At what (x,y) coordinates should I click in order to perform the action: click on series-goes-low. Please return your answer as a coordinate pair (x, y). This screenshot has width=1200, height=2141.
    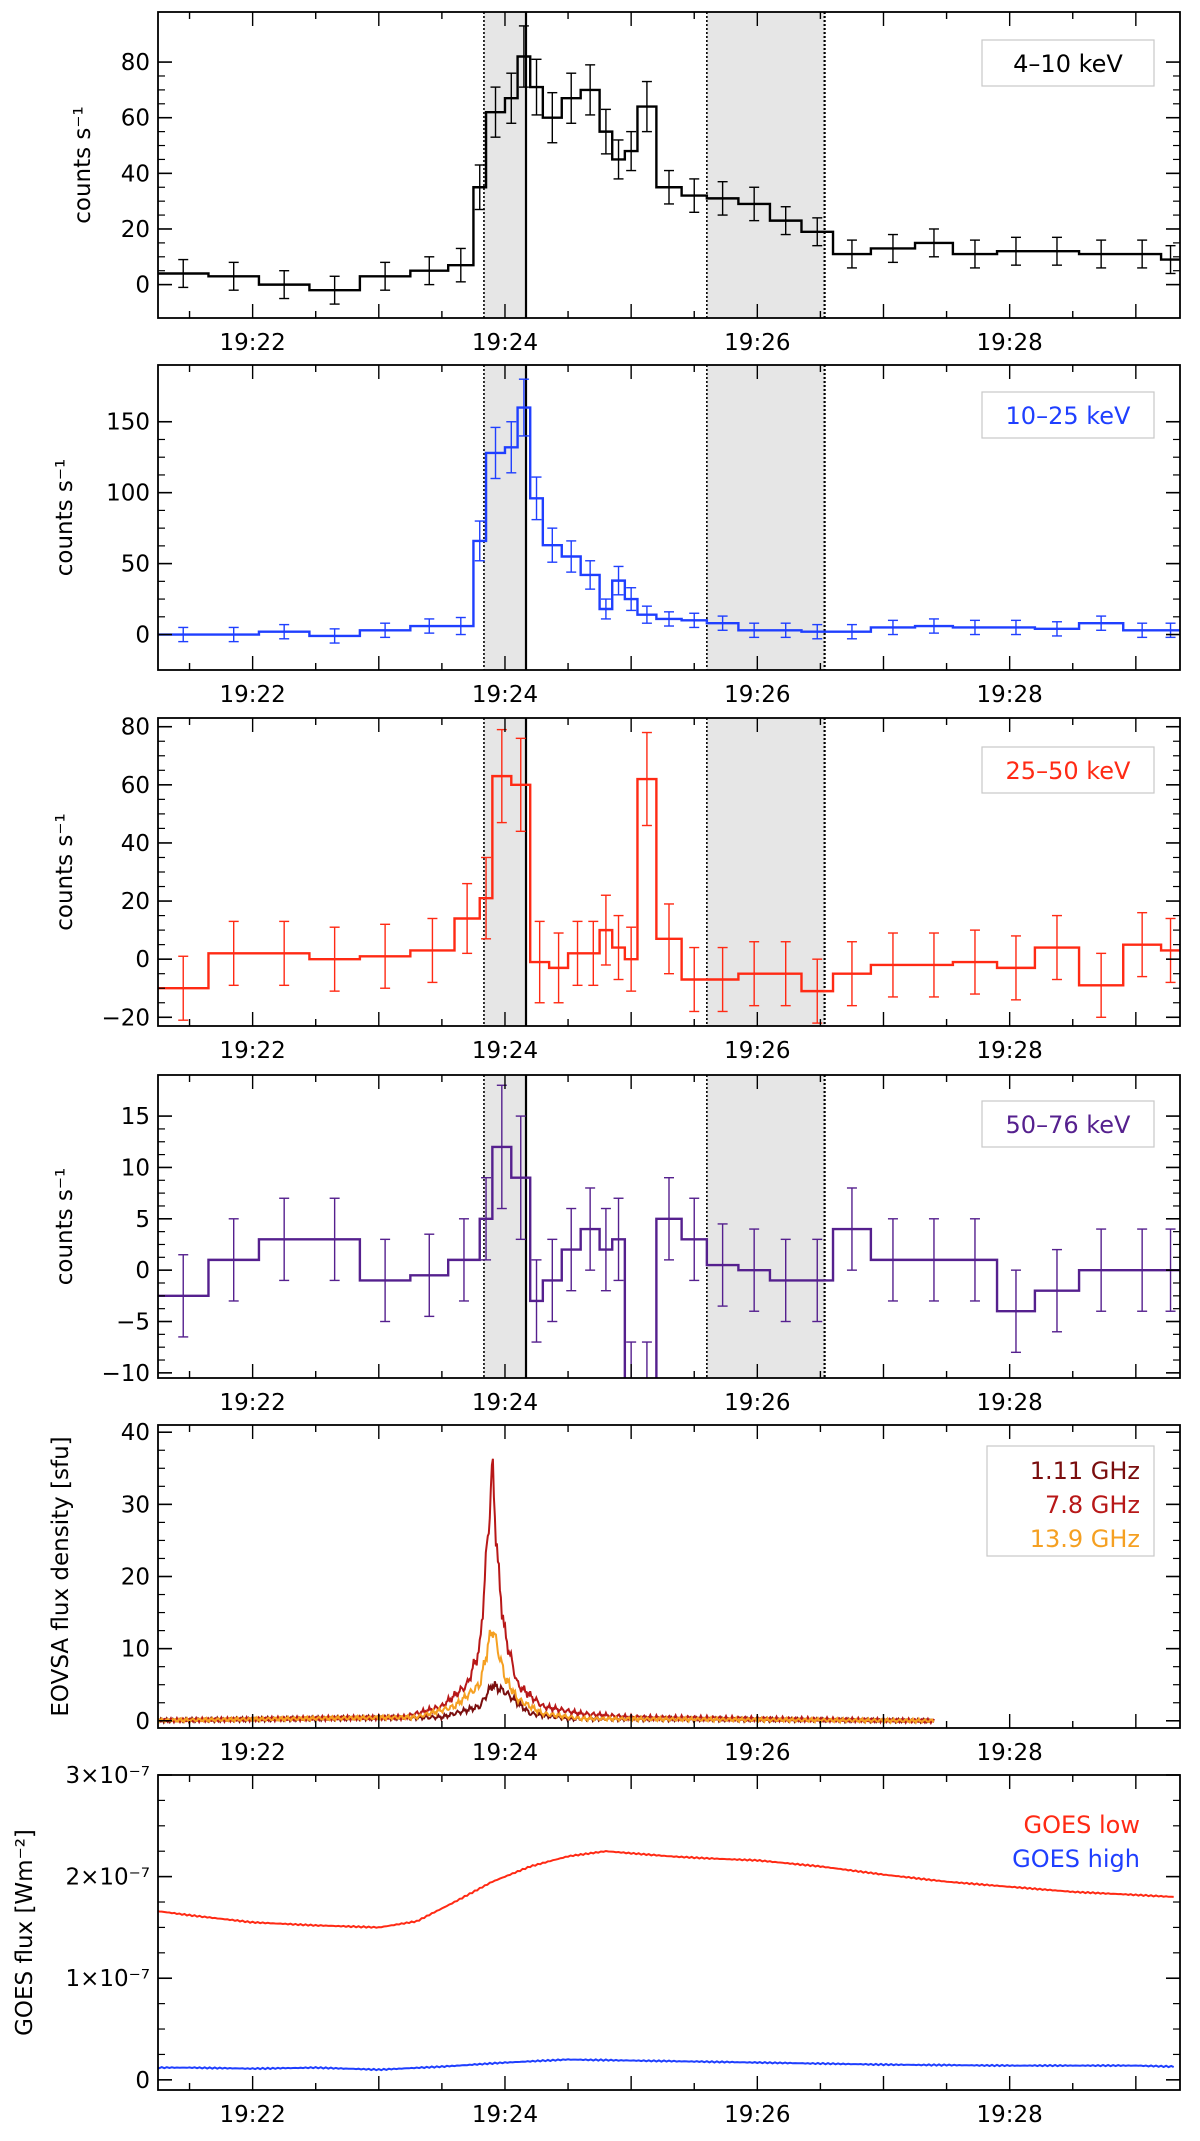
    Looking at the image, I should click on (666, 1889).